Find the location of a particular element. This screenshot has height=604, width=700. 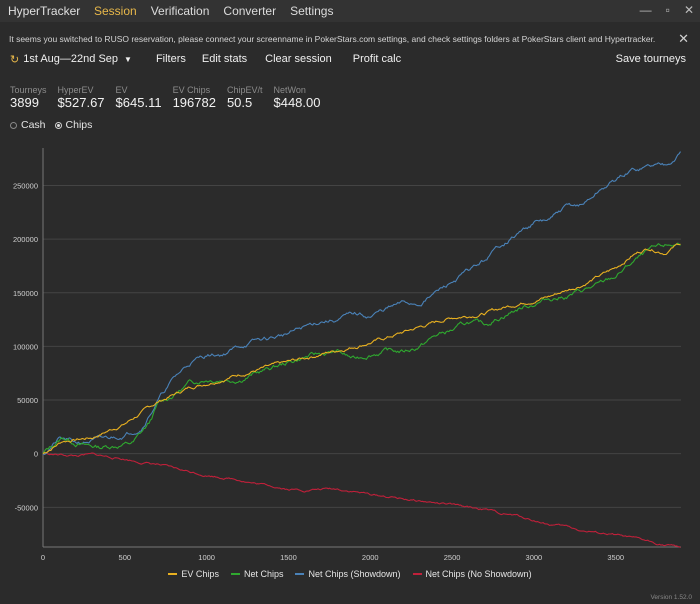

radio-cash-dot is located at coordinates (13, 125).